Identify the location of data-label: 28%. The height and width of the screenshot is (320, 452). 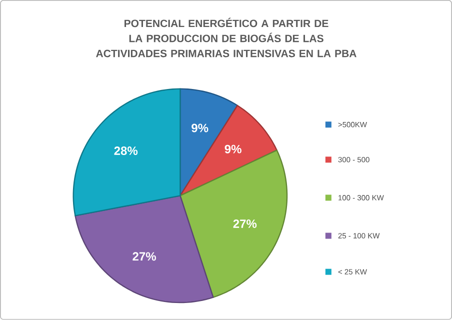
(126, 151).